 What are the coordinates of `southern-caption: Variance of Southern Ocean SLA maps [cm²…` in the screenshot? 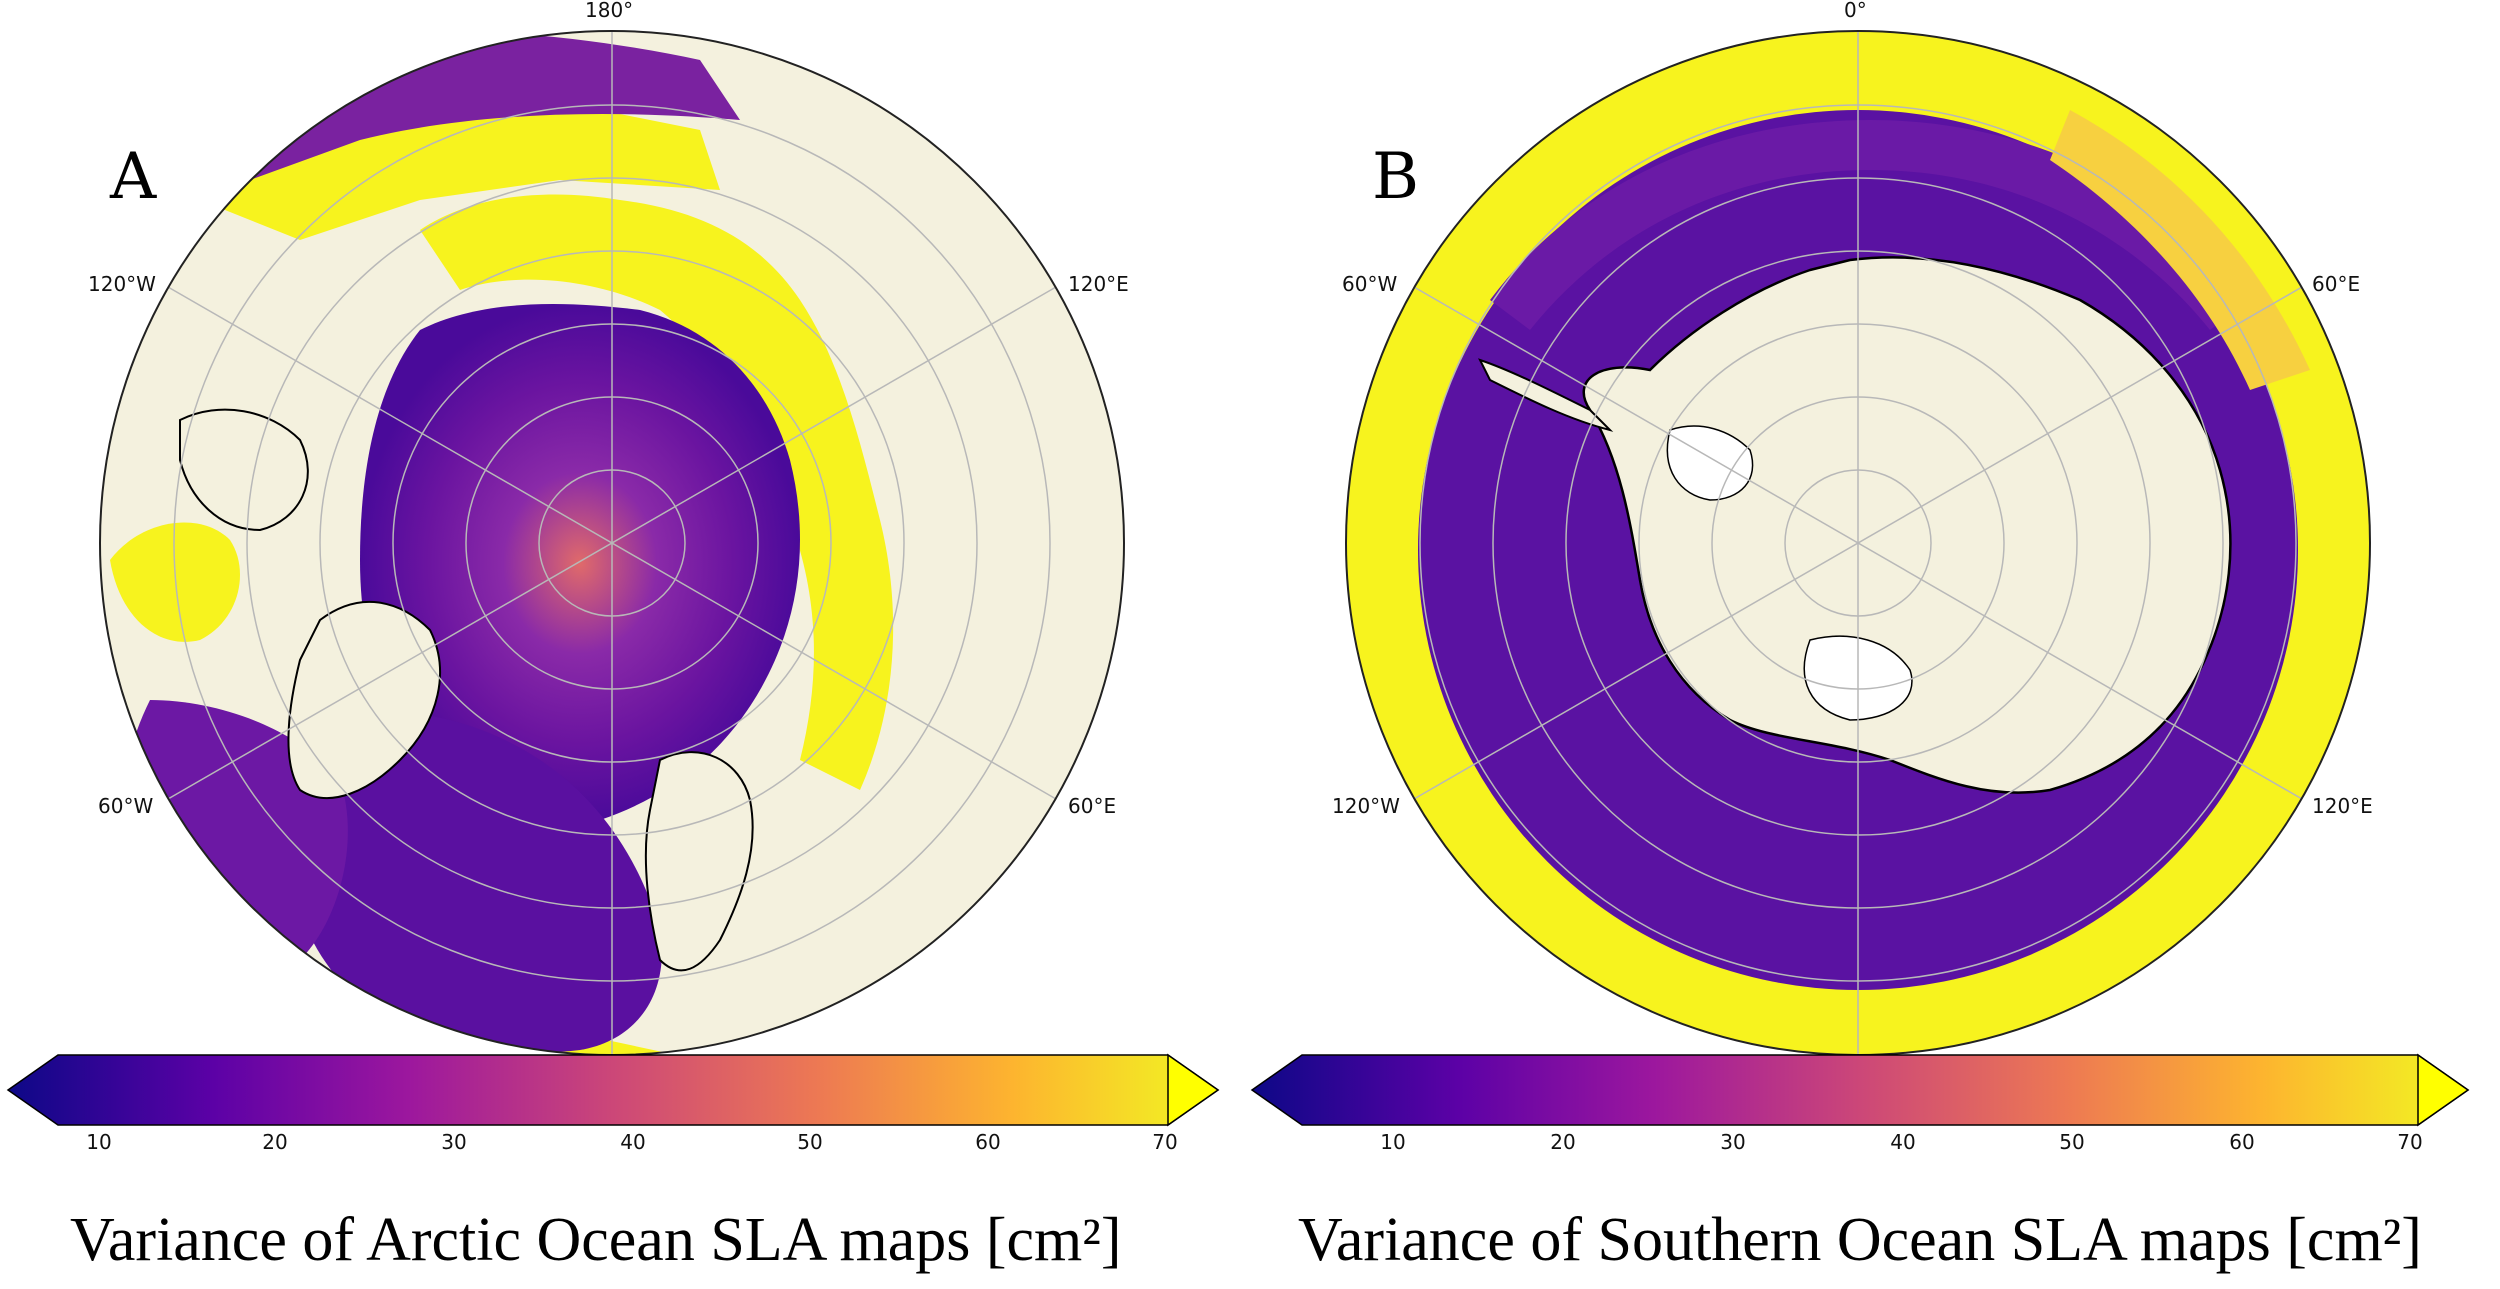 It's located at (1860, 1240).